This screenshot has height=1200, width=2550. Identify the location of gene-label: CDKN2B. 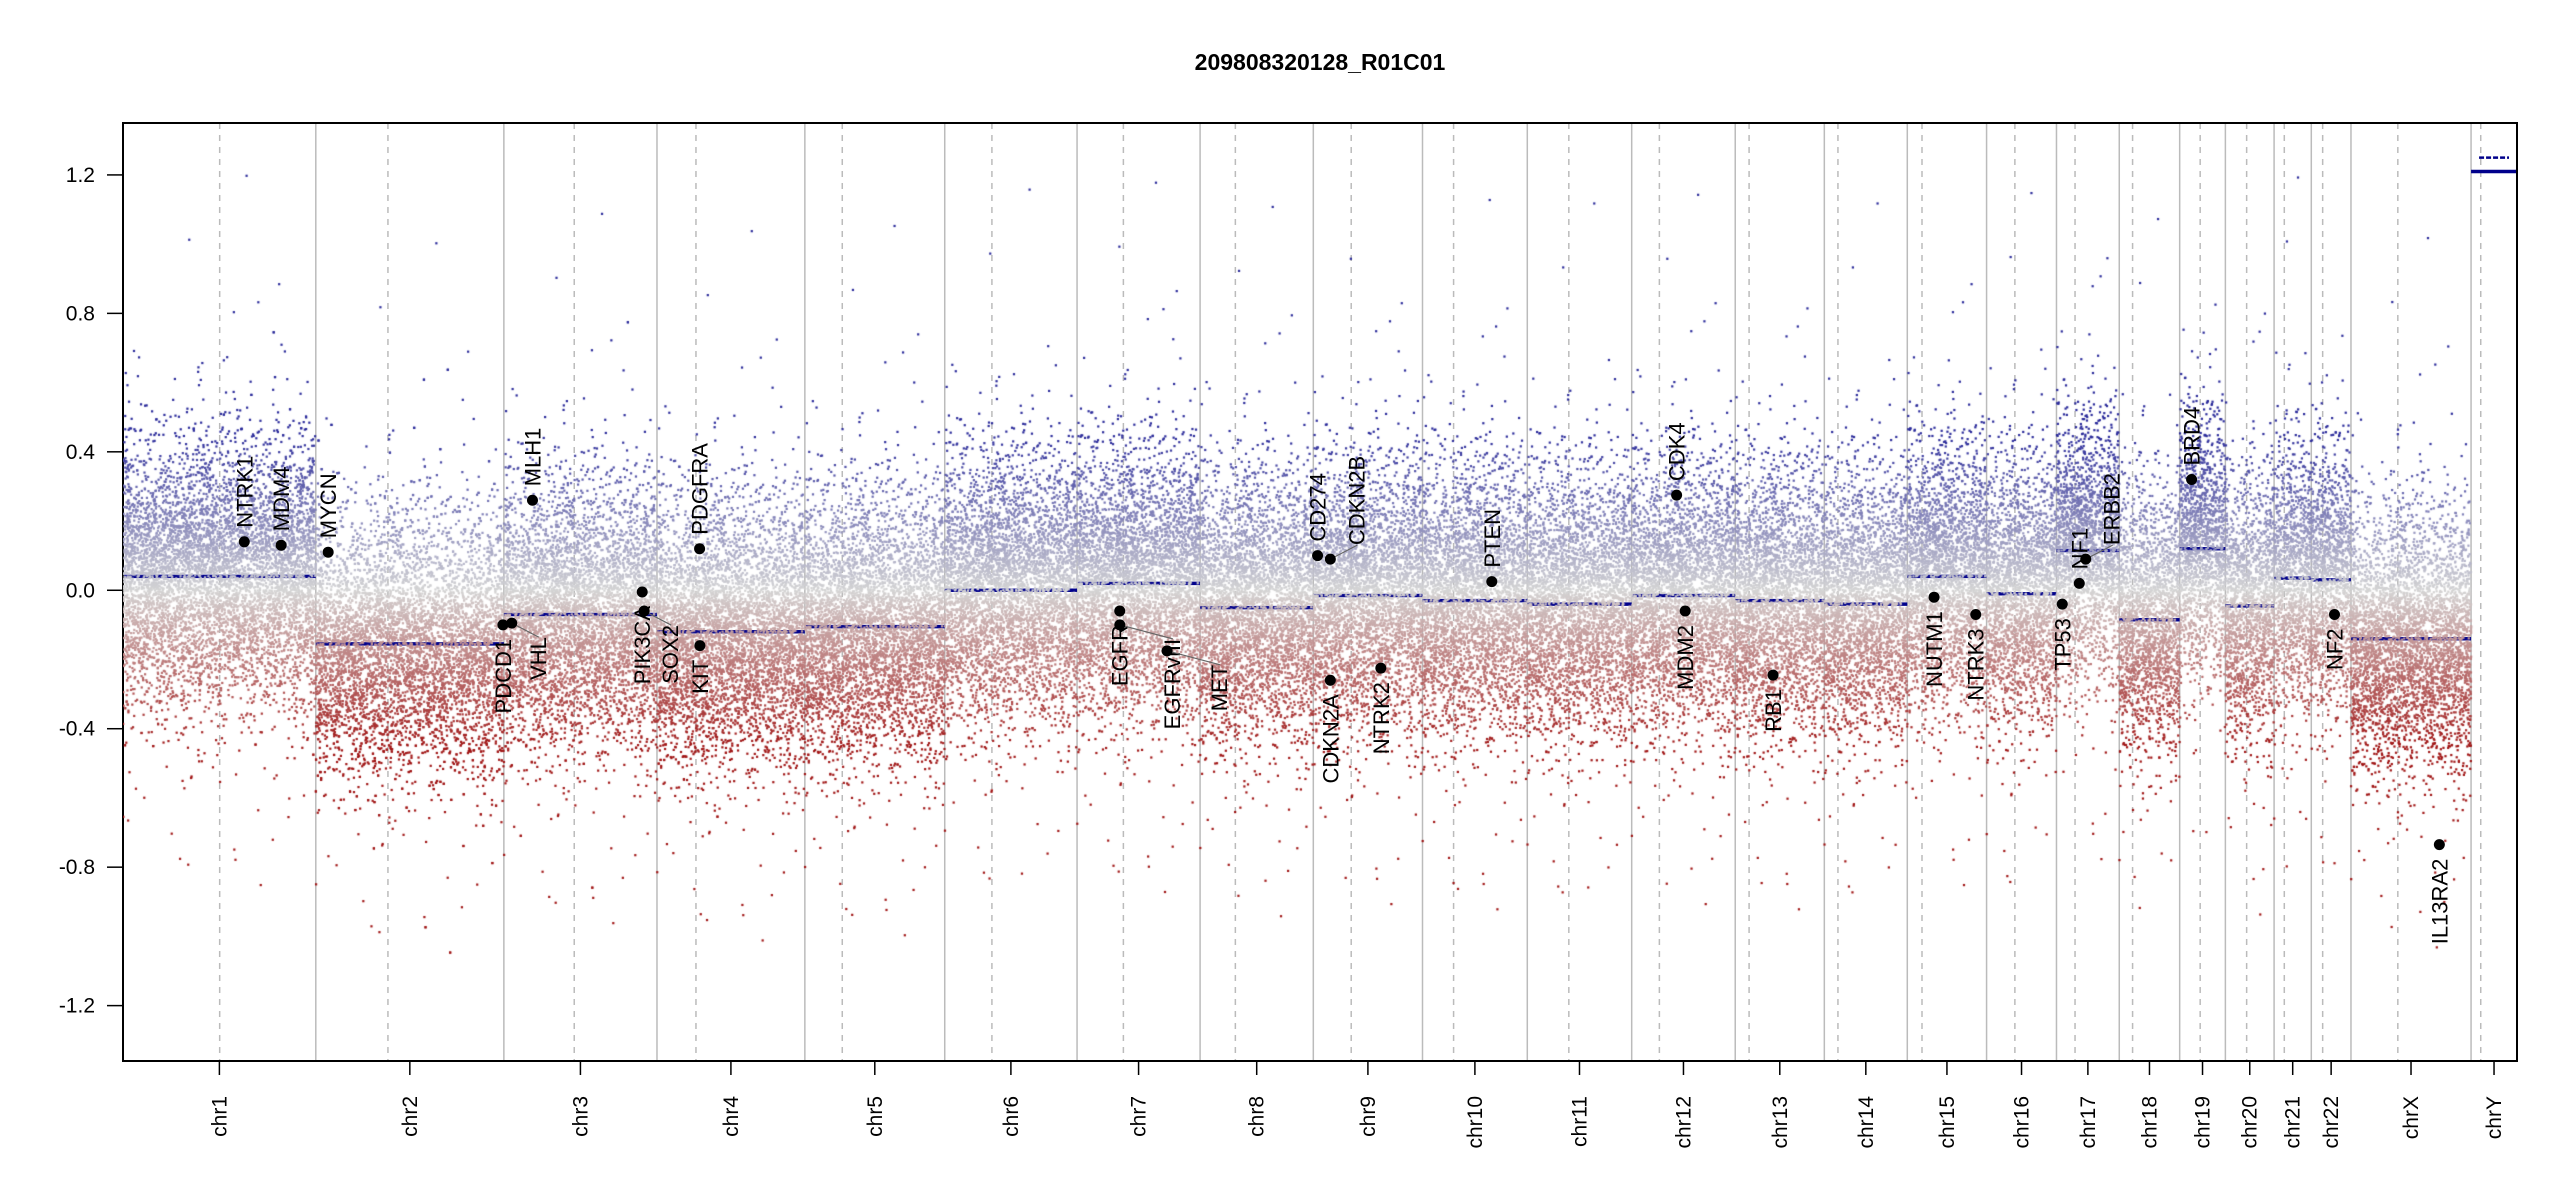
(1356, 500).